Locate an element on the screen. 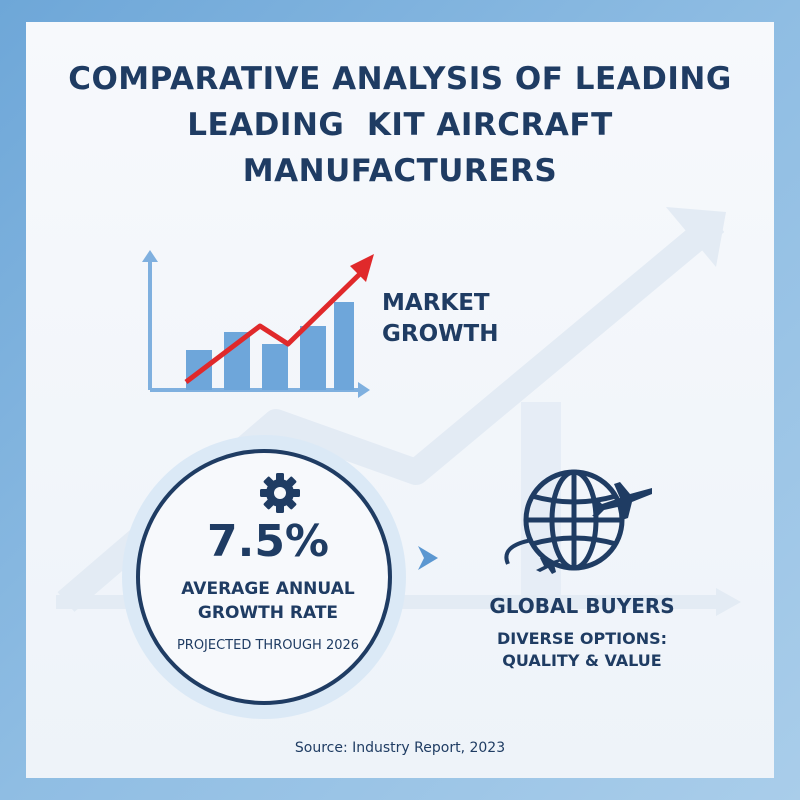 Image resolution: width=800 pixels, height=800 pixels. growth-rate-label: AVERAGE ANNUAL GROWTH RATE is located at coordinates (268, 601).